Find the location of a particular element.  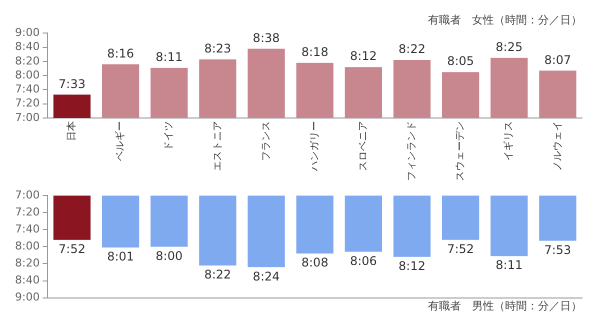

data-label: 7:33 is located at coordinates (72, 83).